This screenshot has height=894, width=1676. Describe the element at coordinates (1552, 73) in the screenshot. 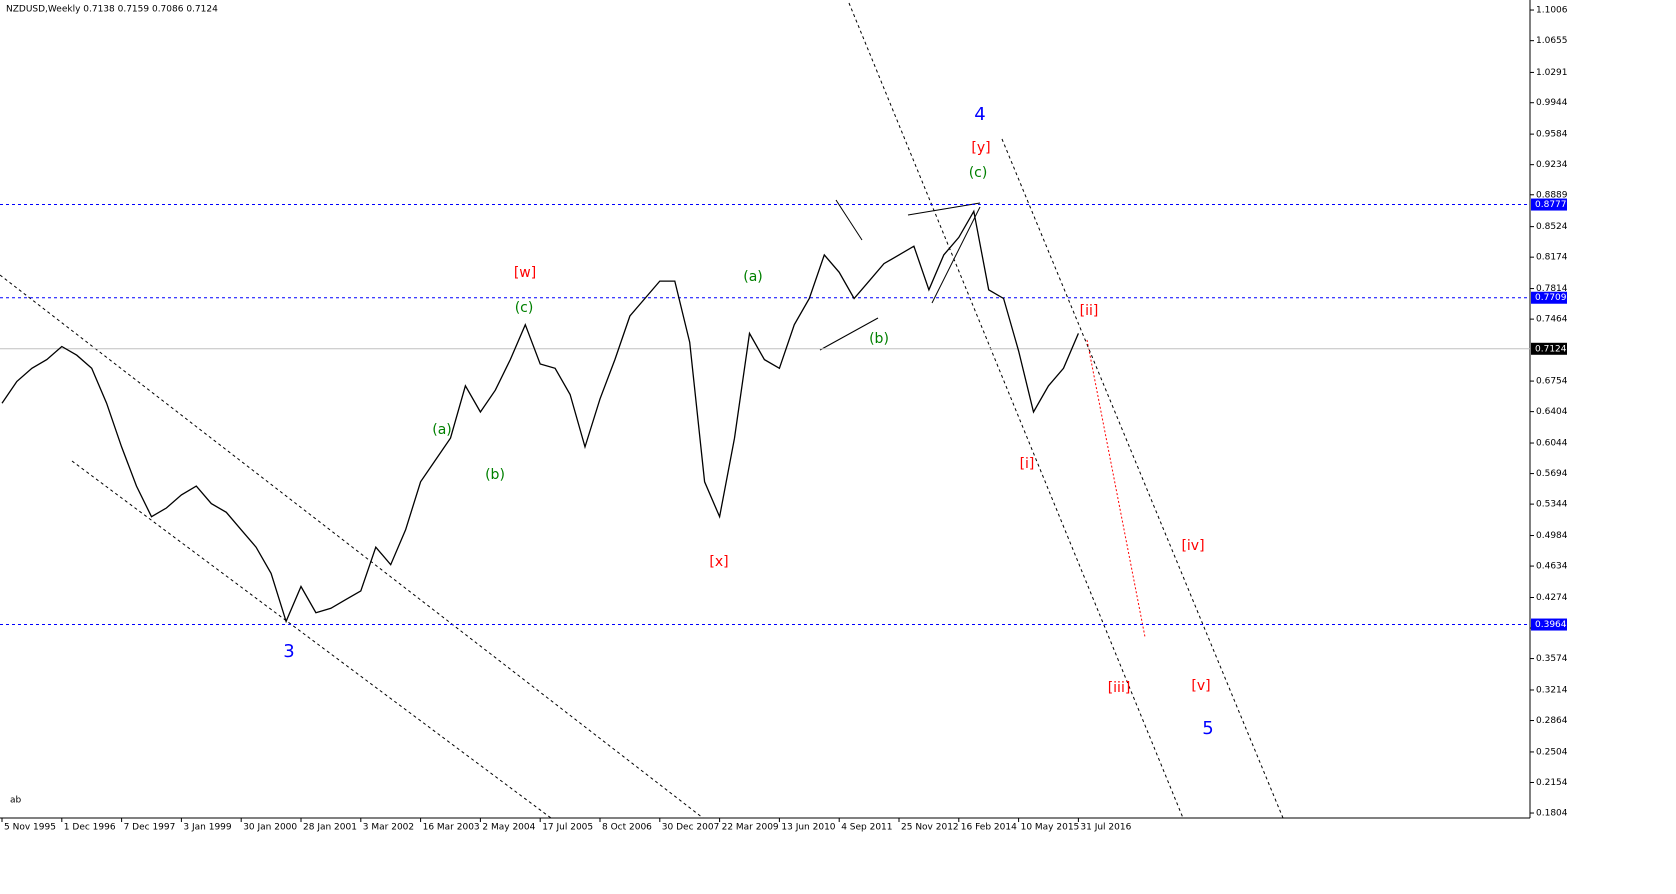

I see `y-tick-label: 1.0291` at that location.